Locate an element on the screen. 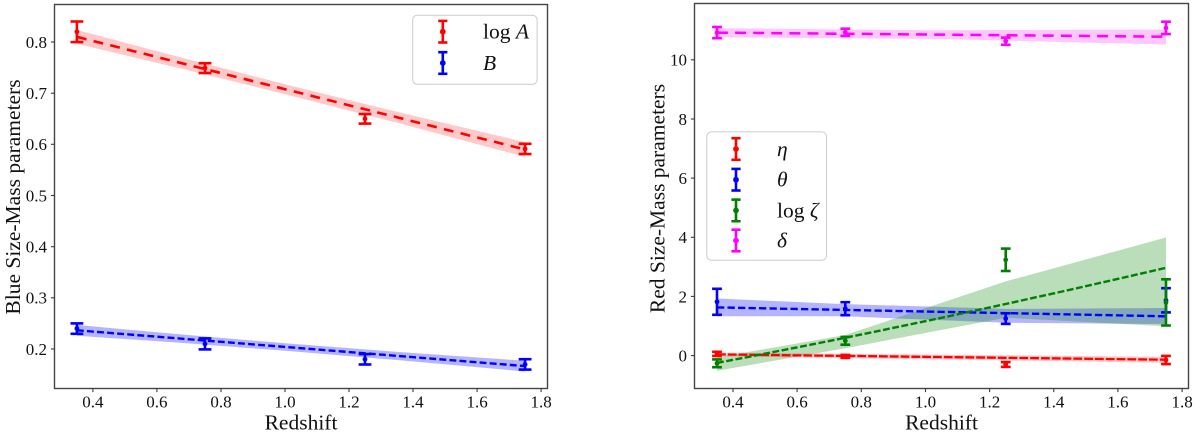  svg-text: Blue Size-Mass parameters is located at coordinates (13, 196).